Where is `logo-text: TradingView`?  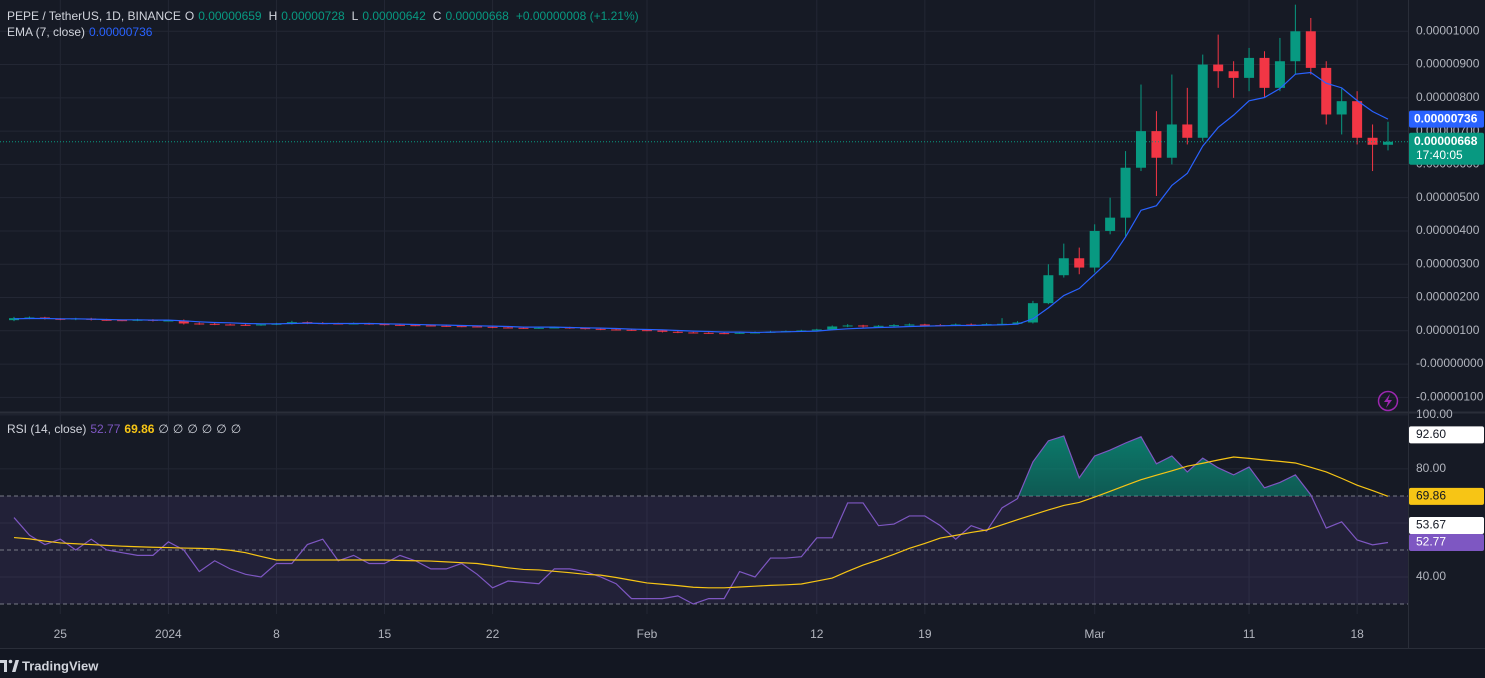 logo-text: TradingView is located at coordinates (60, 665).